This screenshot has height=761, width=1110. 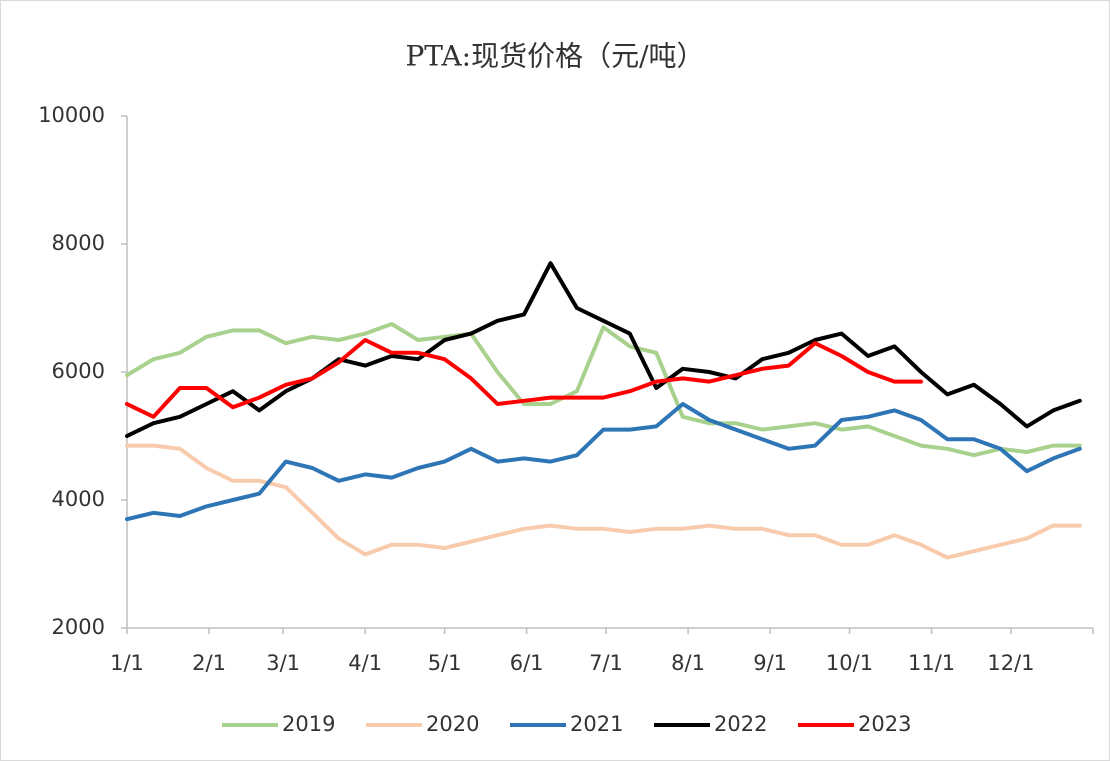 I want to click on x-tick-label: 11/1, so click(x=931, y=663).